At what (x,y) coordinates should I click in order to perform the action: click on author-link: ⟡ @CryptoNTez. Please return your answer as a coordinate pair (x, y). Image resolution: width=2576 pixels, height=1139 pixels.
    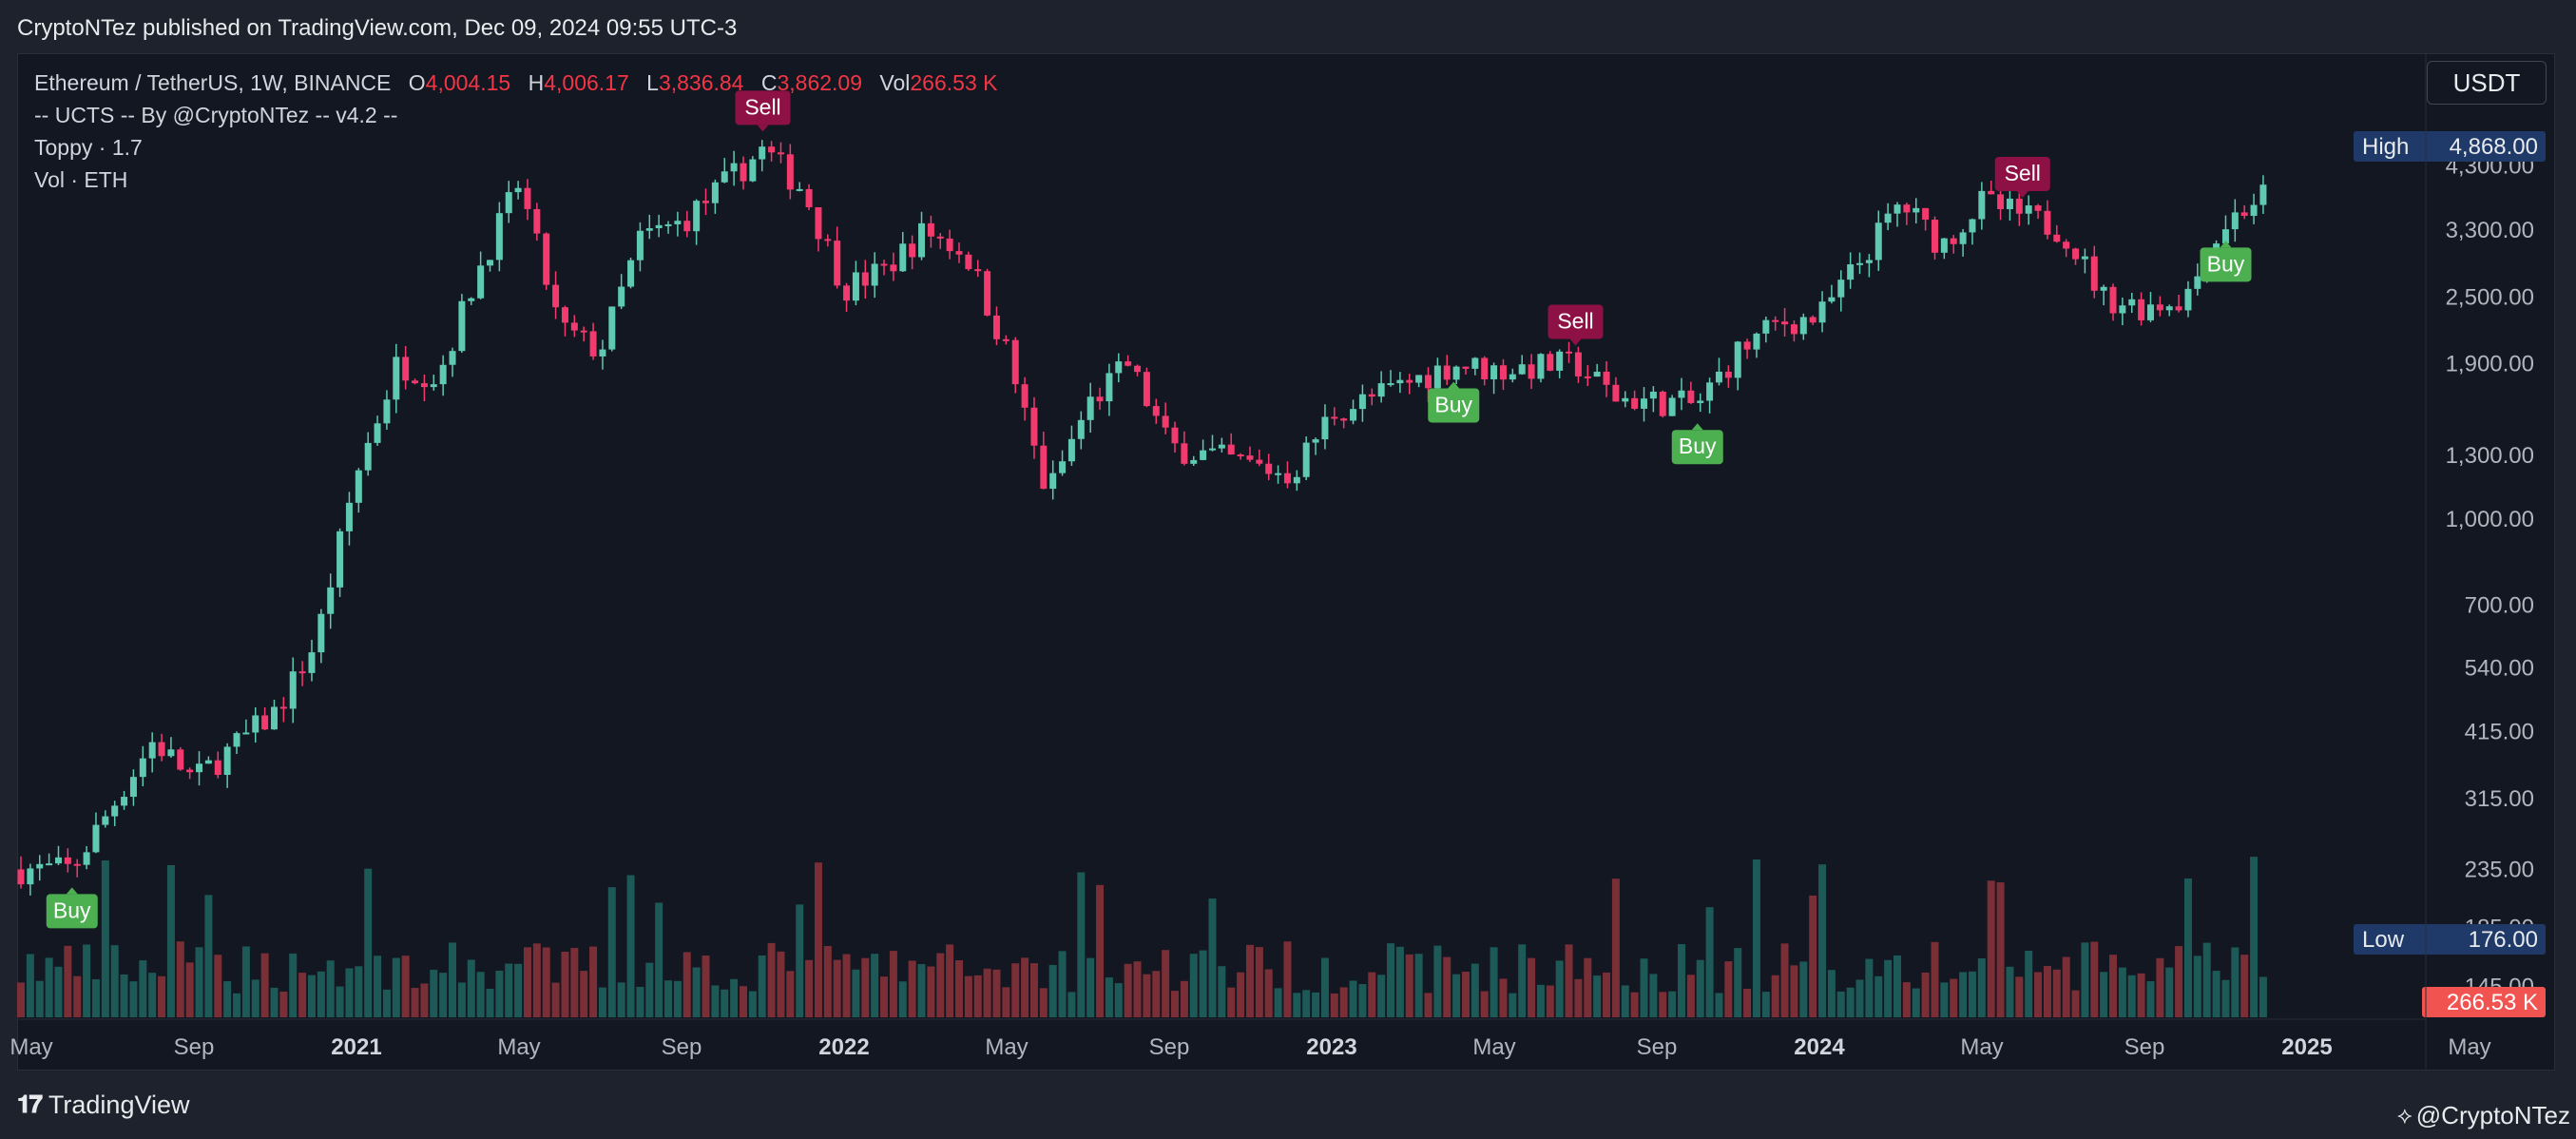
    Looking at the image, I should click on (2484, 1115).